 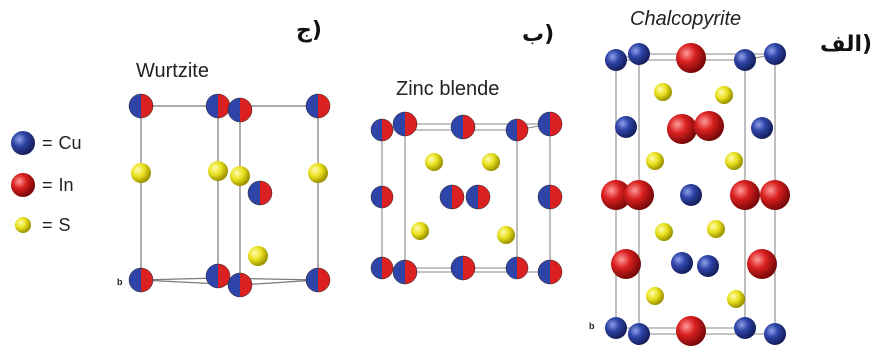 I want to click on legend-s: = S, so click(x=41, y=225).